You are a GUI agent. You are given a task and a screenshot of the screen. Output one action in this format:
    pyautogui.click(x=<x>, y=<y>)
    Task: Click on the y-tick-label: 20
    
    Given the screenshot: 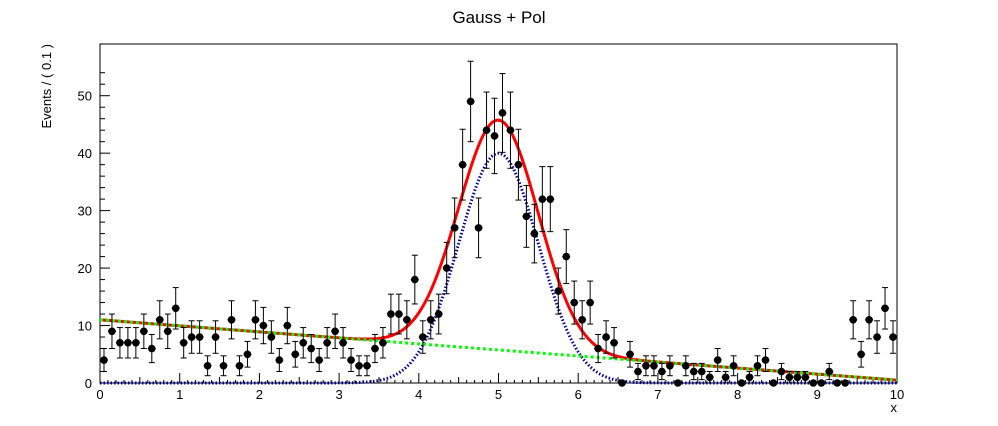 What is the action you would take?
    pyautogui.click(x=85, y=268)
    